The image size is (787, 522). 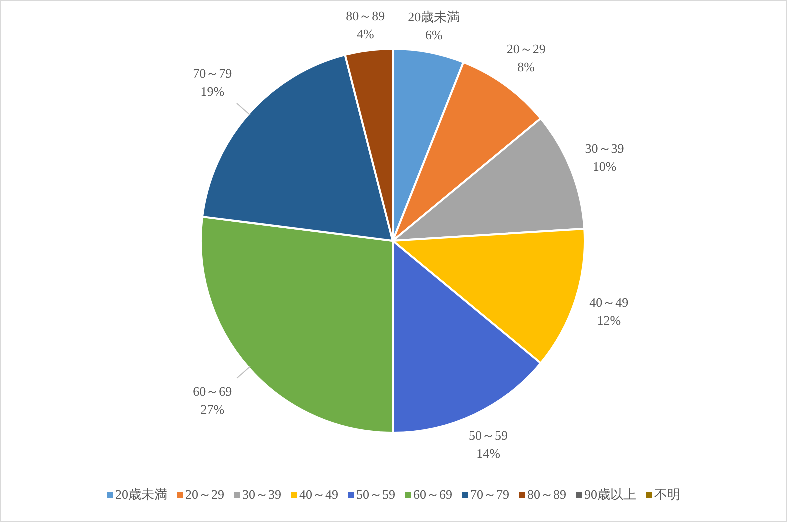 What do you see at coordinates (366, 16) in the screenshot?
I see `slice-label: 80～89` at bounding box center [366, 16].